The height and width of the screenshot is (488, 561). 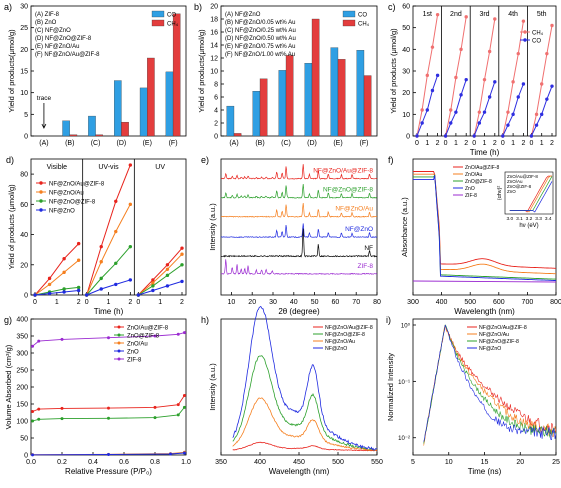 What do you see at coordinates (490, 383) in the screenshot?
I see `decay-curve` at bounding box center [490, 383].